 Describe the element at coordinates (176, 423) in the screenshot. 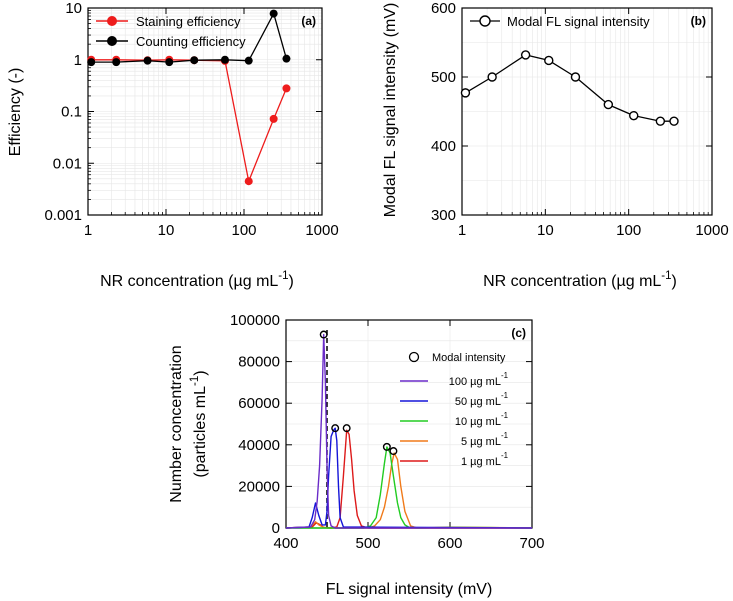

I see `chart-c-ylabel-line1: Number concentration` at that location.